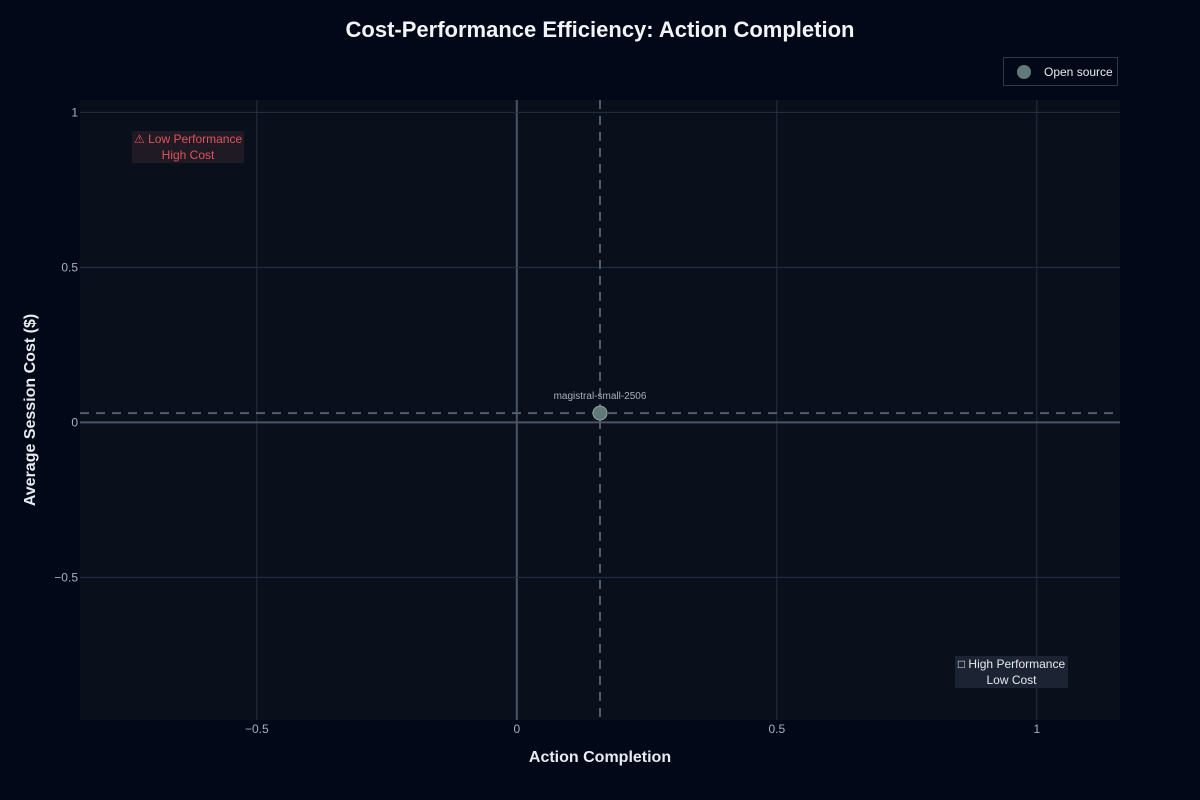  Describe the element at coordinates (516, 729) in the screenshot. I see `x-tick-label: 0` at that location.